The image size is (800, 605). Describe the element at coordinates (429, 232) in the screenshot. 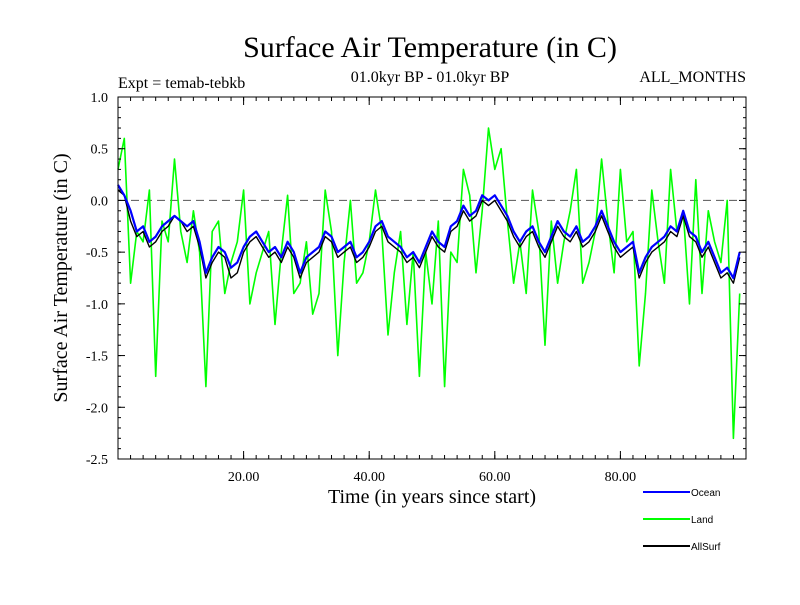

I see `series-line-ocean` at that location.